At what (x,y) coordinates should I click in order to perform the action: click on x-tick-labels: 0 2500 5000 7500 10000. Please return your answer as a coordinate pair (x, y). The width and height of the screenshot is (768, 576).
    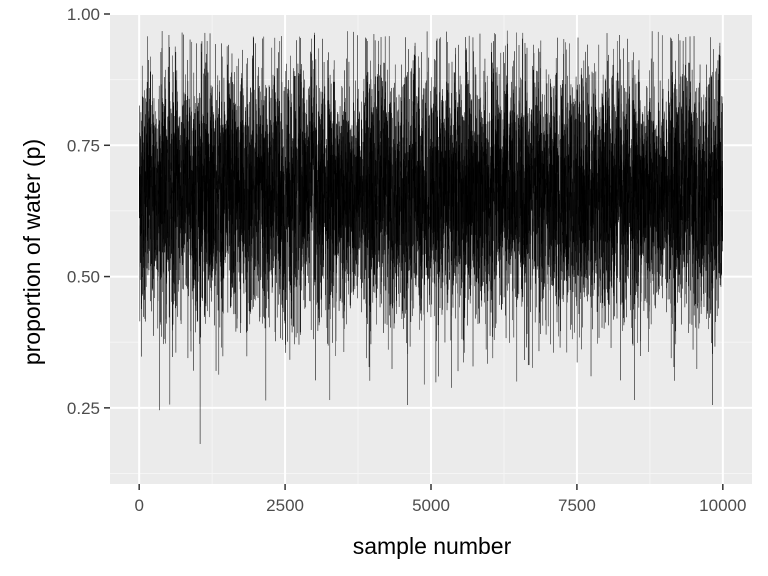
    Looking at the image, I should click on (440, 505).